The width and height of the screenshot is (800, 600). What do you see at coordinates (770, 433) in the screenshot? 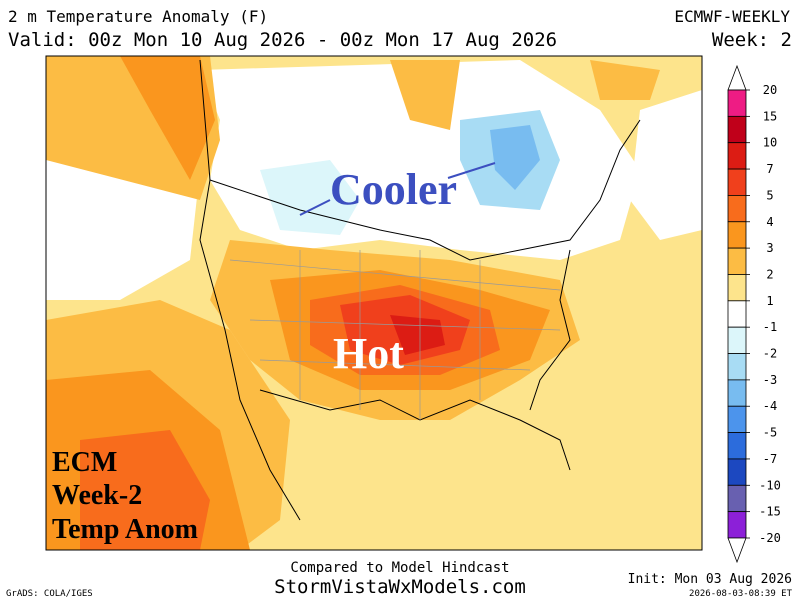
I see `colorbar-label: -5` at bounding box center [770, 433].